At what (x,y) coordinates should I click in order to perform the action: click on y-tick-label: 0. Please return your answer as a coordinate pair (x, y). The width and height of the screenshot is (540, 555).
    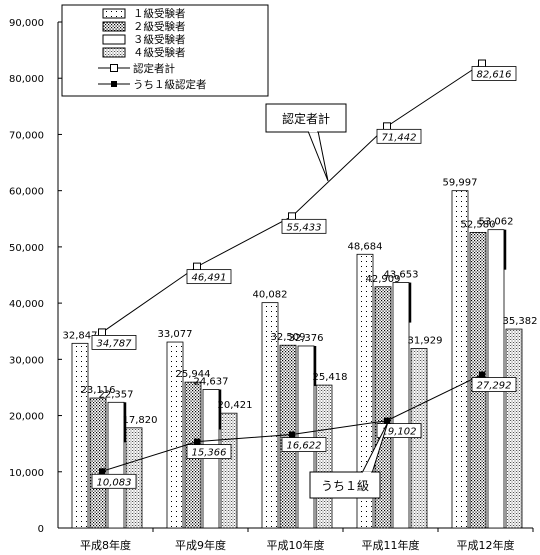
    Looking at the image, I should click on (41, 529).